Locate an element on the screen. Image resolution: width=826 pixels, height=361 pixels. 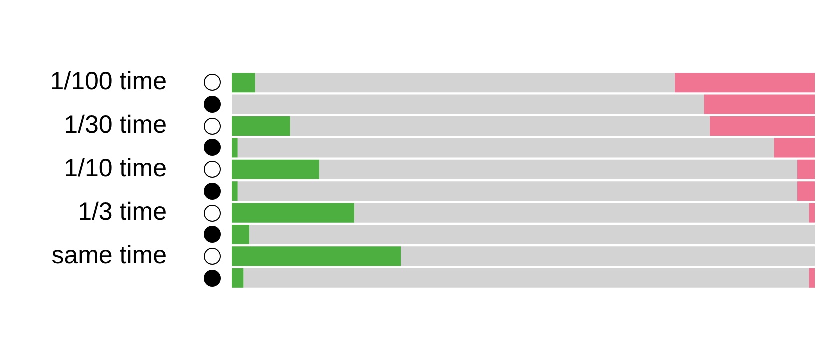
y-tick-label: 1/30 time is located at coordinates (115, 125).